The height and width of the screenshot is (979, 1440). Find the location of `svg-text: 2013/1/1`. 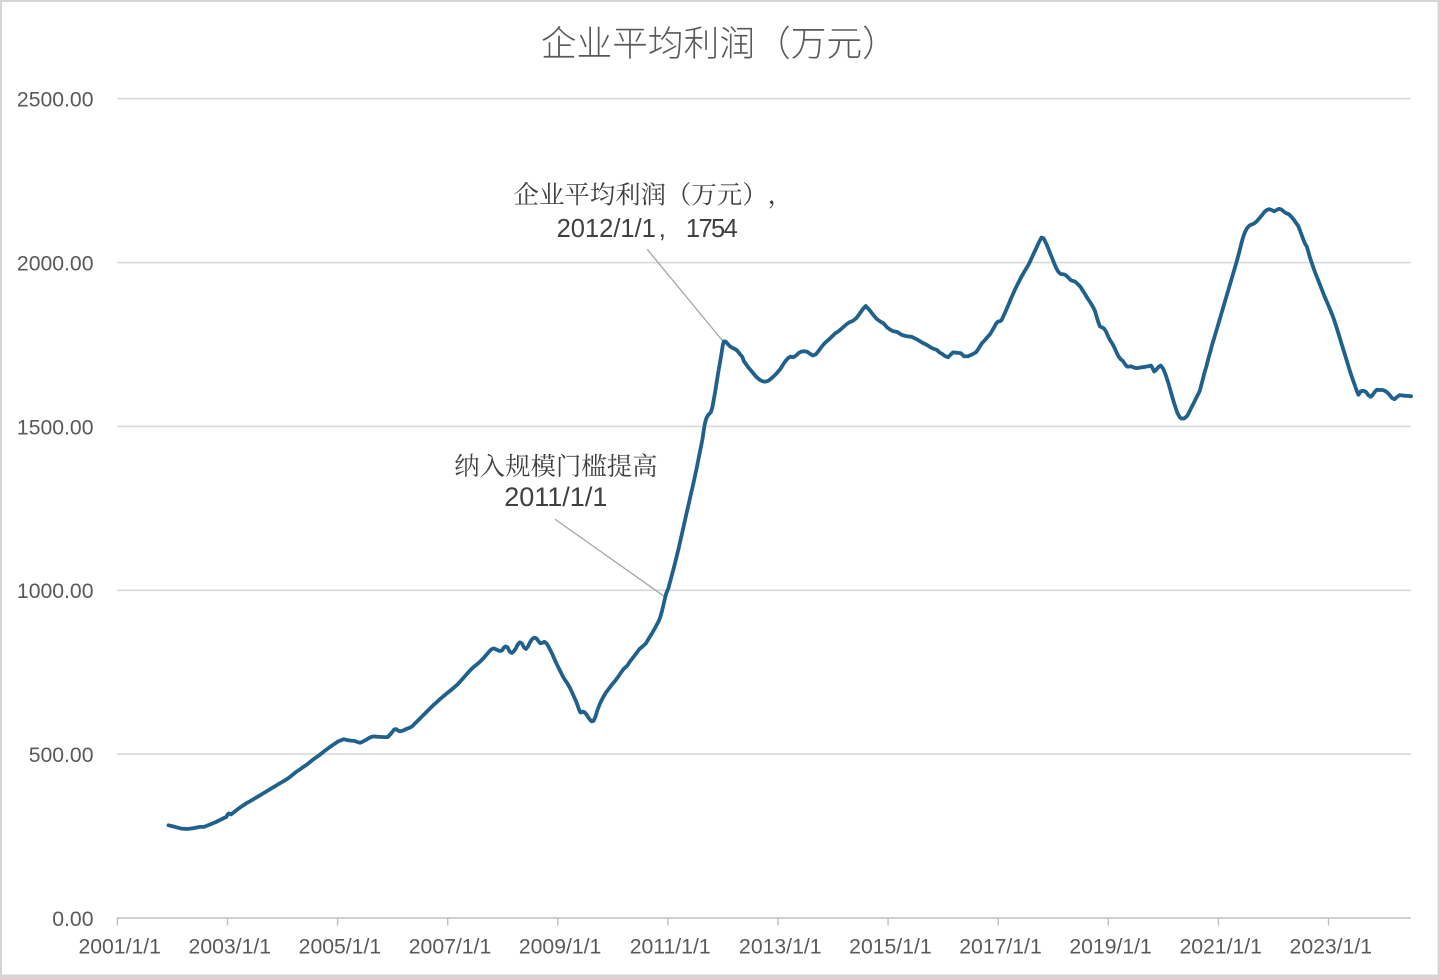

svg-text: 2013/1/1 is located at coordinates (780, 946).